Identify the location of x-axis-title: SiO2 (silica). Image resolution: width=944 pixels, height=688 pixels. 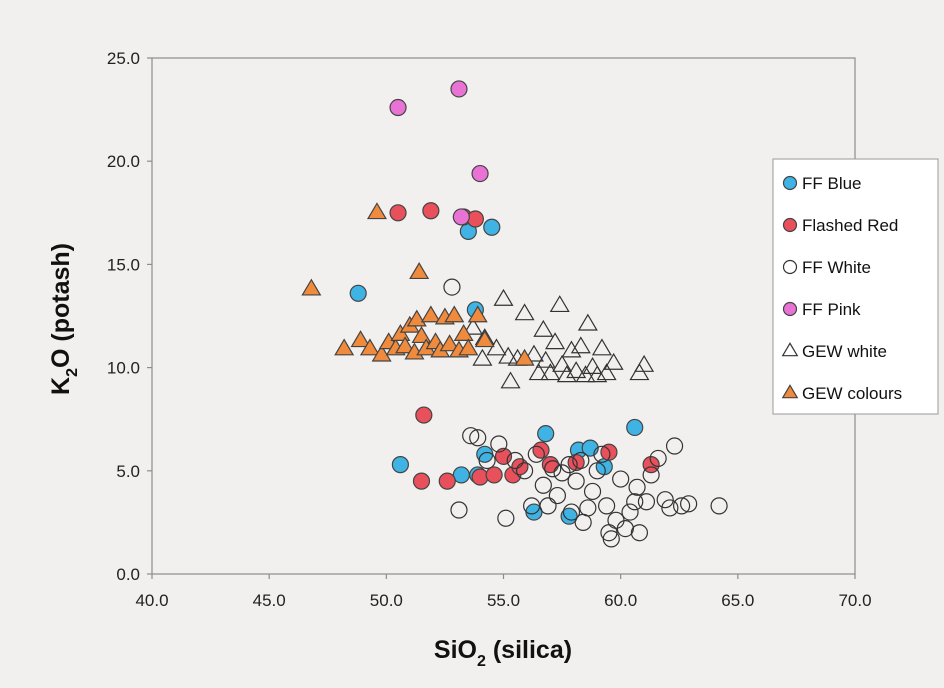
(503, 653).